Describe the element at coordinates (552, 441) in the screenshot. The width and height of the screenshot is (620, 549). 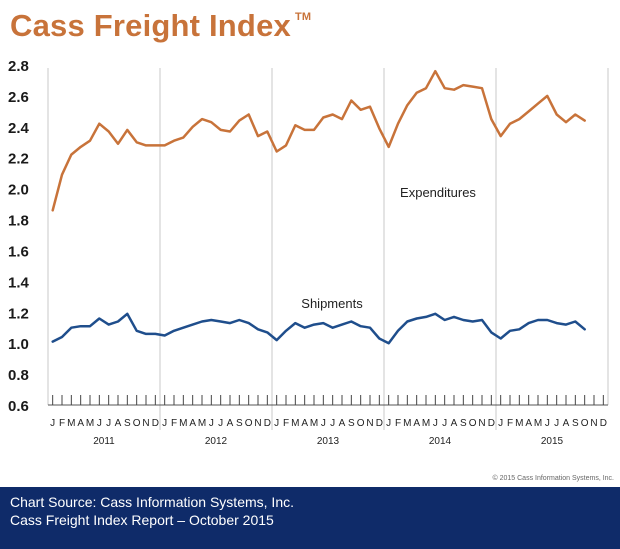
I see `year-tick-label: 2015` at that location.